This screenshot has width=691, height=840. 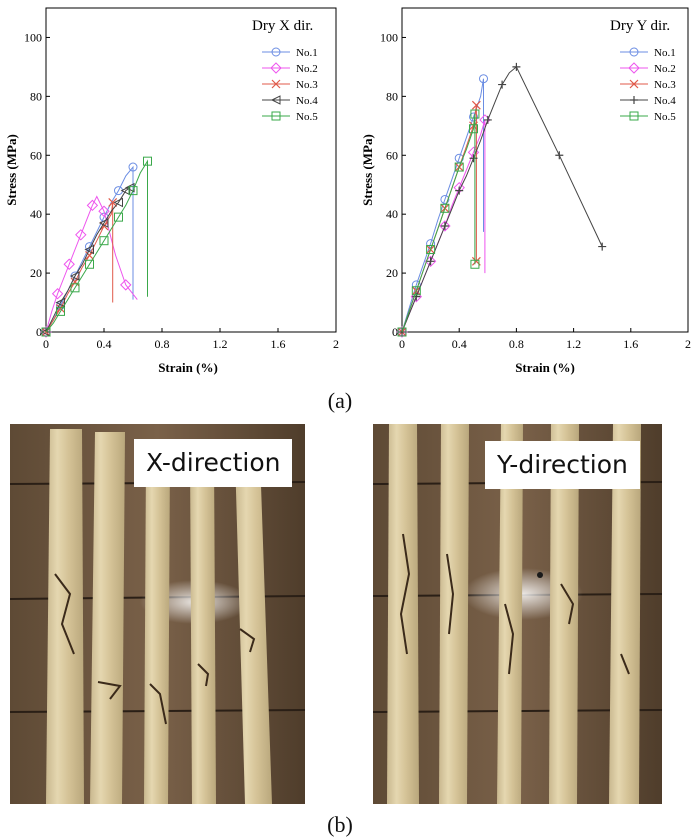 I want to click on x-direction-label: X-direction, so click(x=213, y=463).